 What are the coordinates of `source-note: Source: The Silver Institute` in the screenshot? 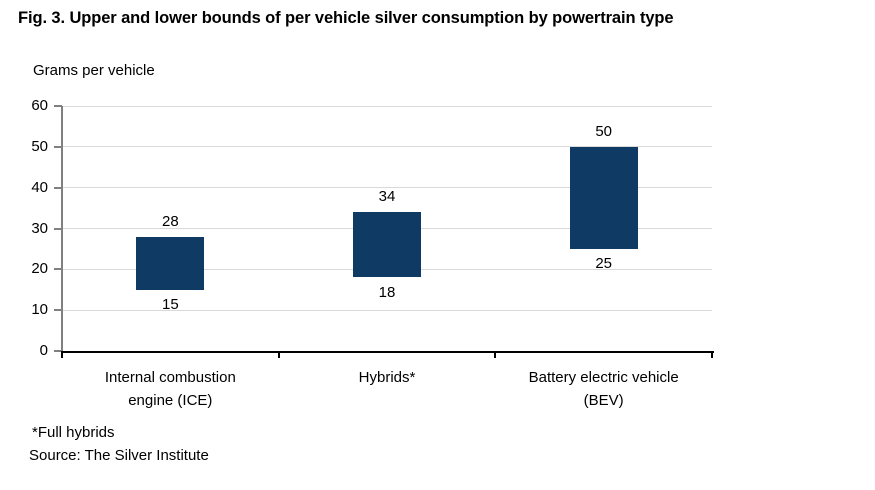 It's located at (119, 455).